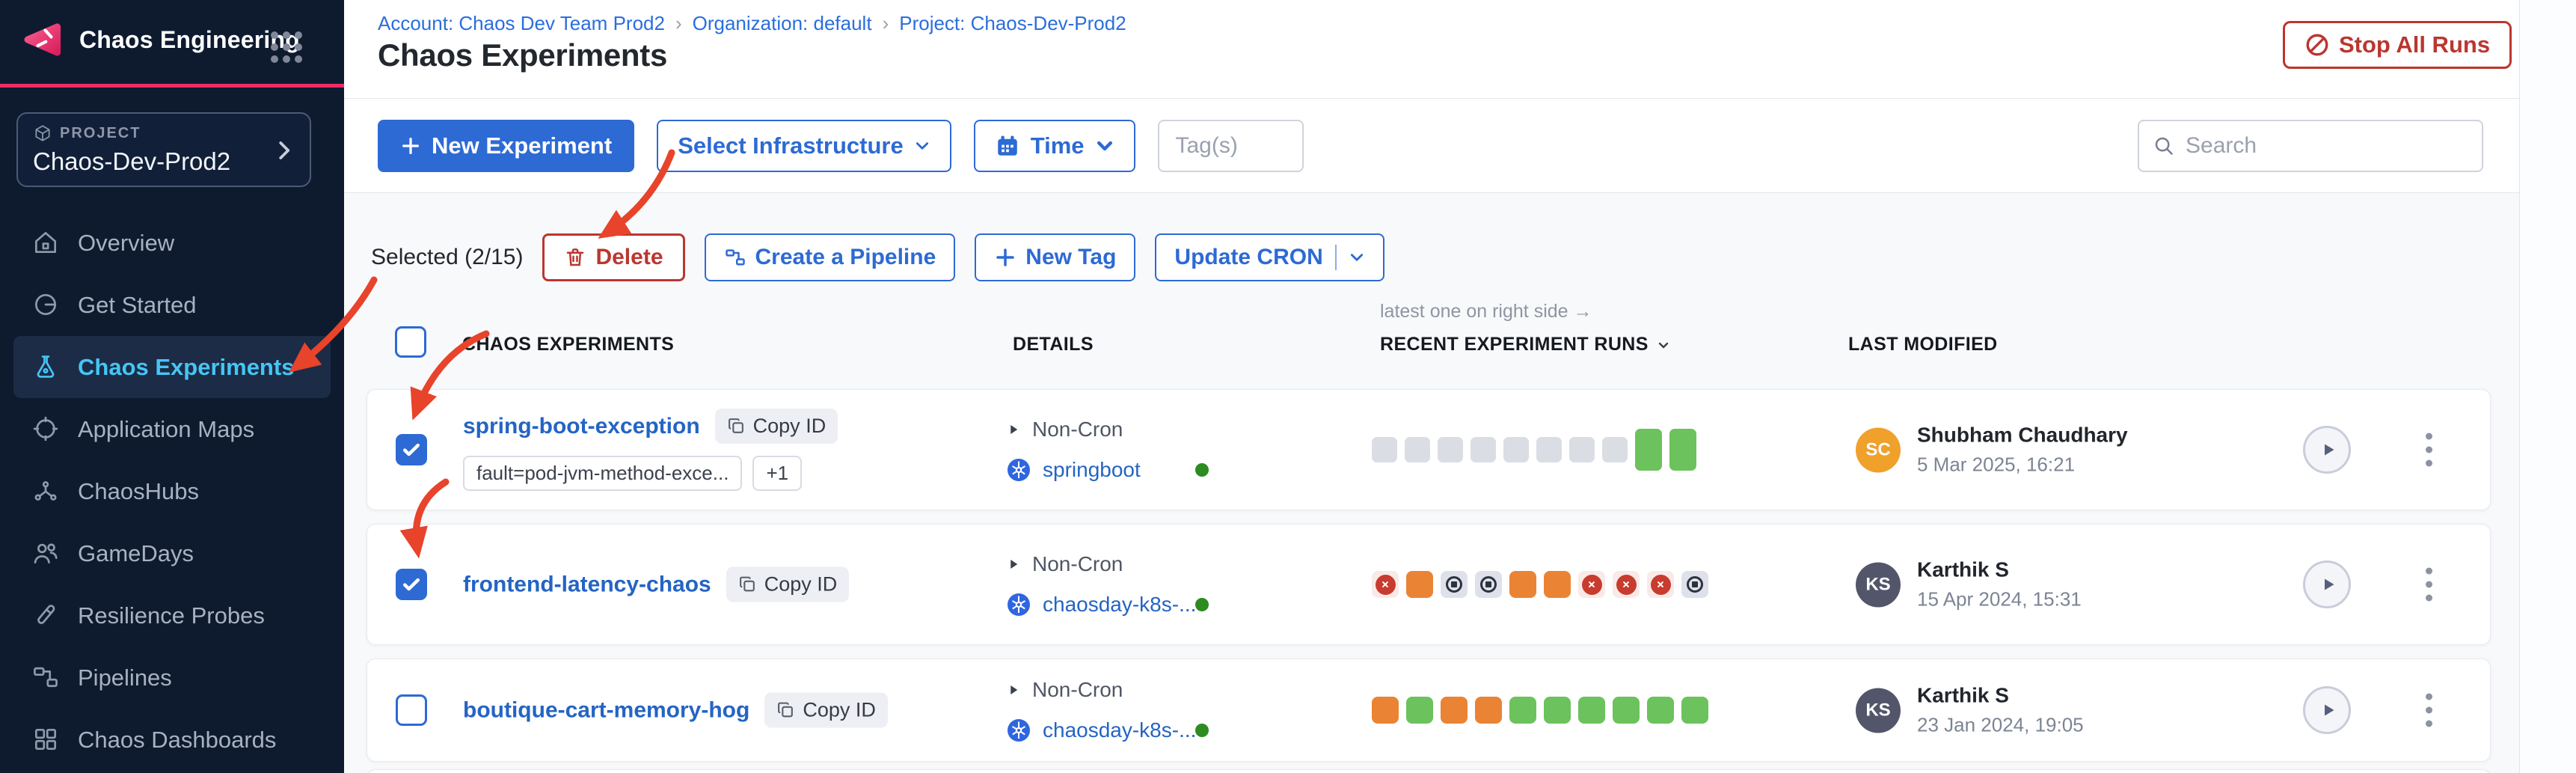 The width and height of the screenshot is (2576, 773). I want to click on experiment-name-link: frontend-latency-chaos, so click(587, 584).